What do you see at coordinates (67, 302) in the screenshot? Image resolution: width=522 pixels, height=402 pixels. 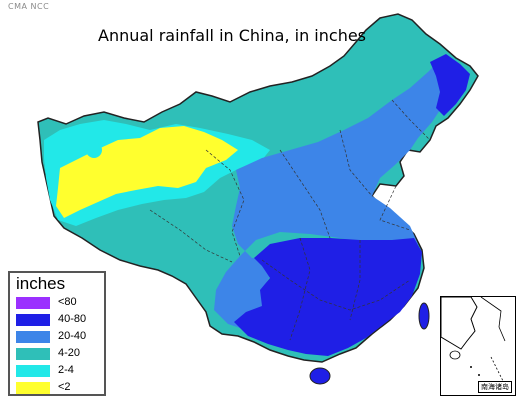 I see `legend-label: <80` at bounding box center [67, 302].